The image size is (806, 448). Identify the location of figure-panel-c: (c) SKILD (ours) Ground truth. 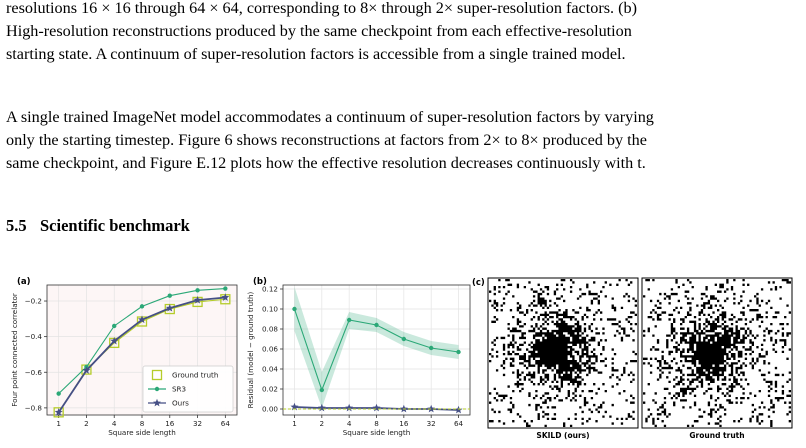
(632, 358).